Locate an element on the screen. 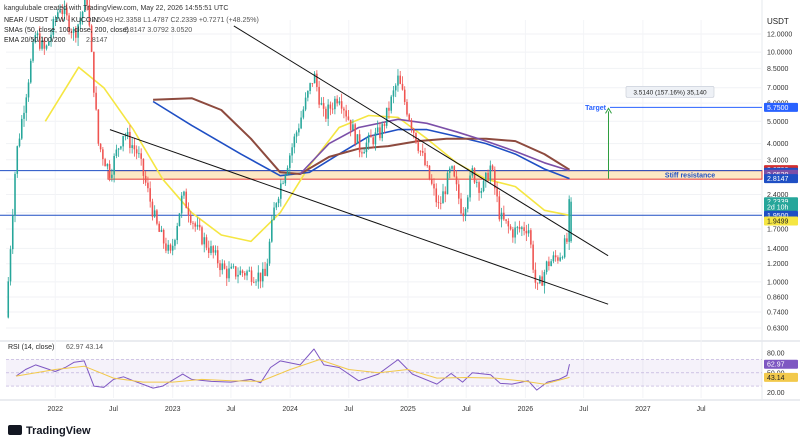  time-tick-label: 2023 is located at coordinates (173, 409).